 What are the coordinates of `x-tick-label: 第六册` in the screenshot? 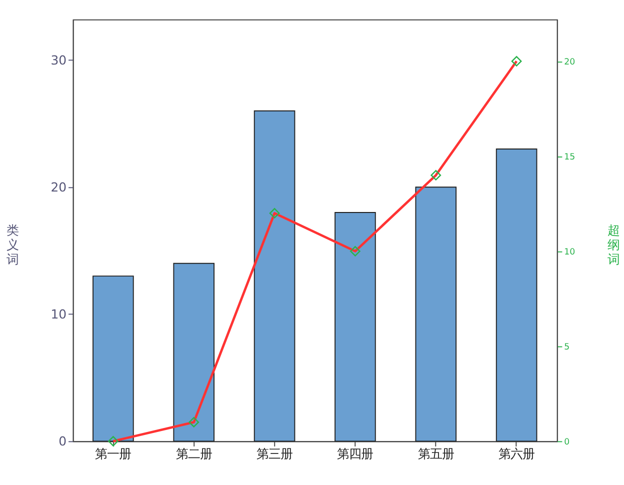 It's located at (516, 453).